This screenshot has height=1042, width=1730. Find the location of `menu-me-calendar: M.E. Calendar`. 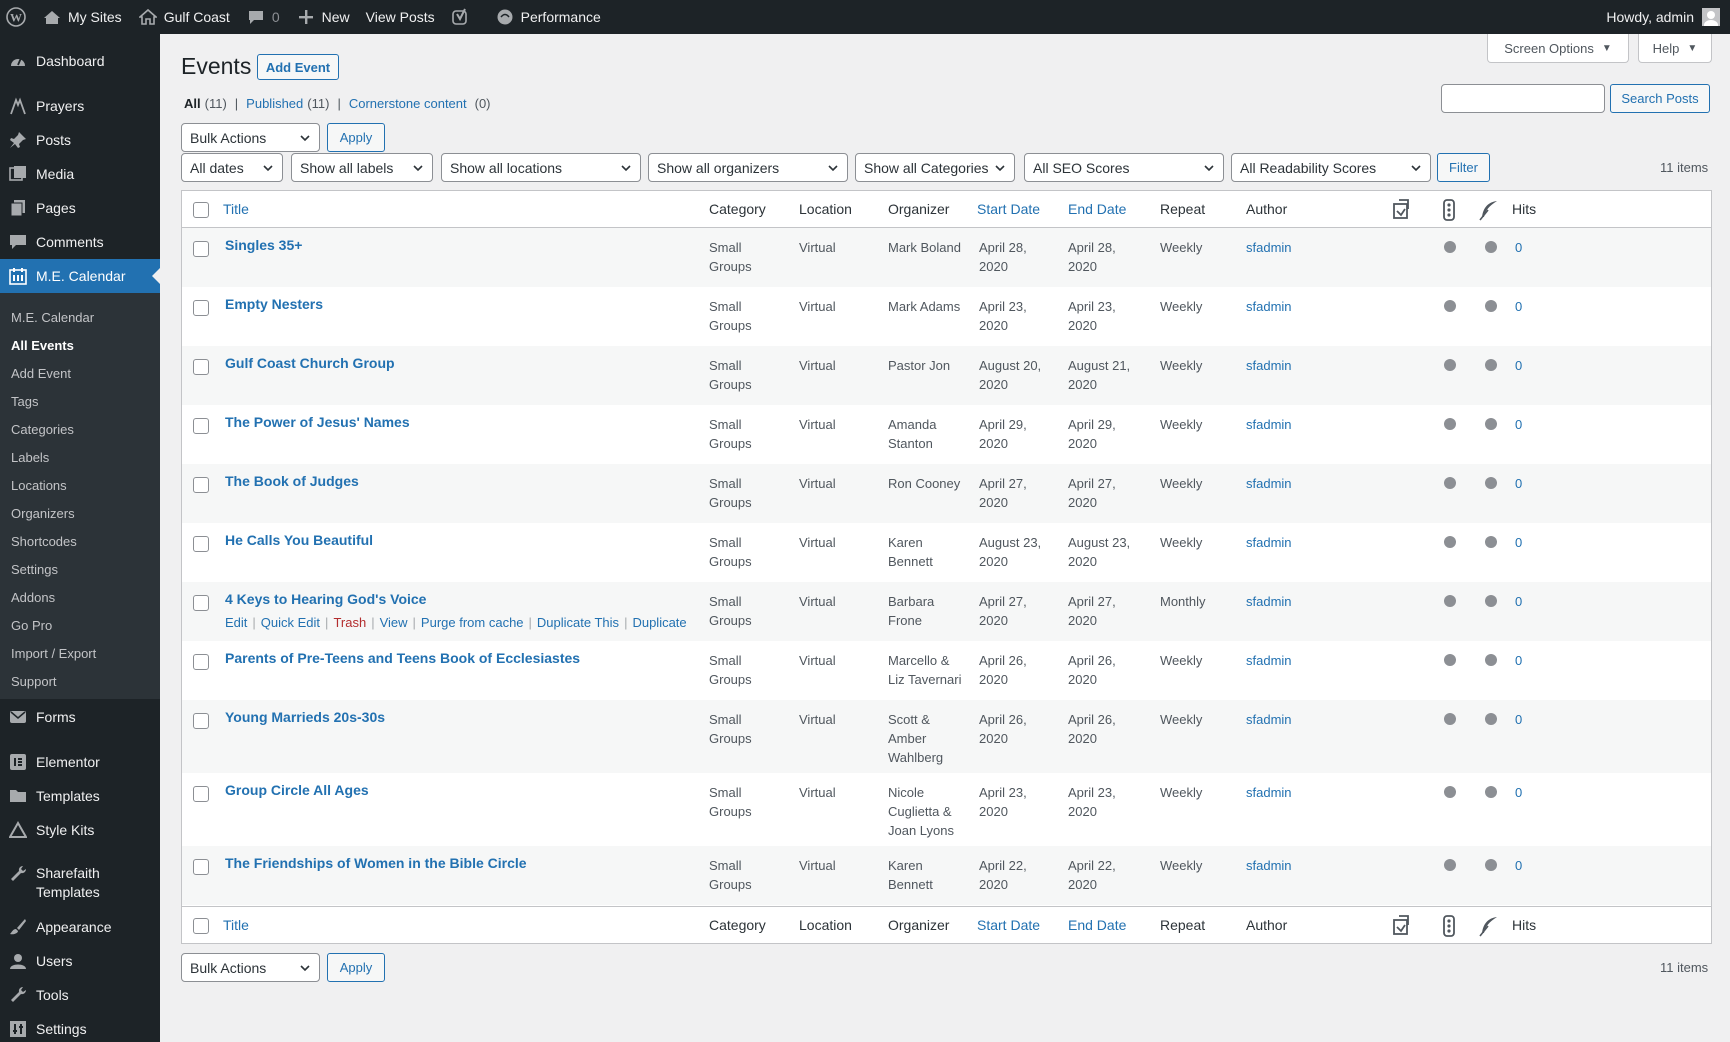

menu-me-calendar: M.E. Calendar is located at coordinates (80, 276).